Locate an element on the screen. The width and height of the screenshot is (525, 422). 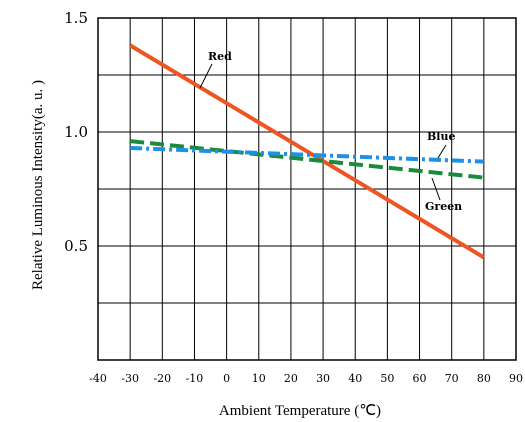
y-tick-labels: 0.5 1.0 1.5 is located at coordinates (76, 132).